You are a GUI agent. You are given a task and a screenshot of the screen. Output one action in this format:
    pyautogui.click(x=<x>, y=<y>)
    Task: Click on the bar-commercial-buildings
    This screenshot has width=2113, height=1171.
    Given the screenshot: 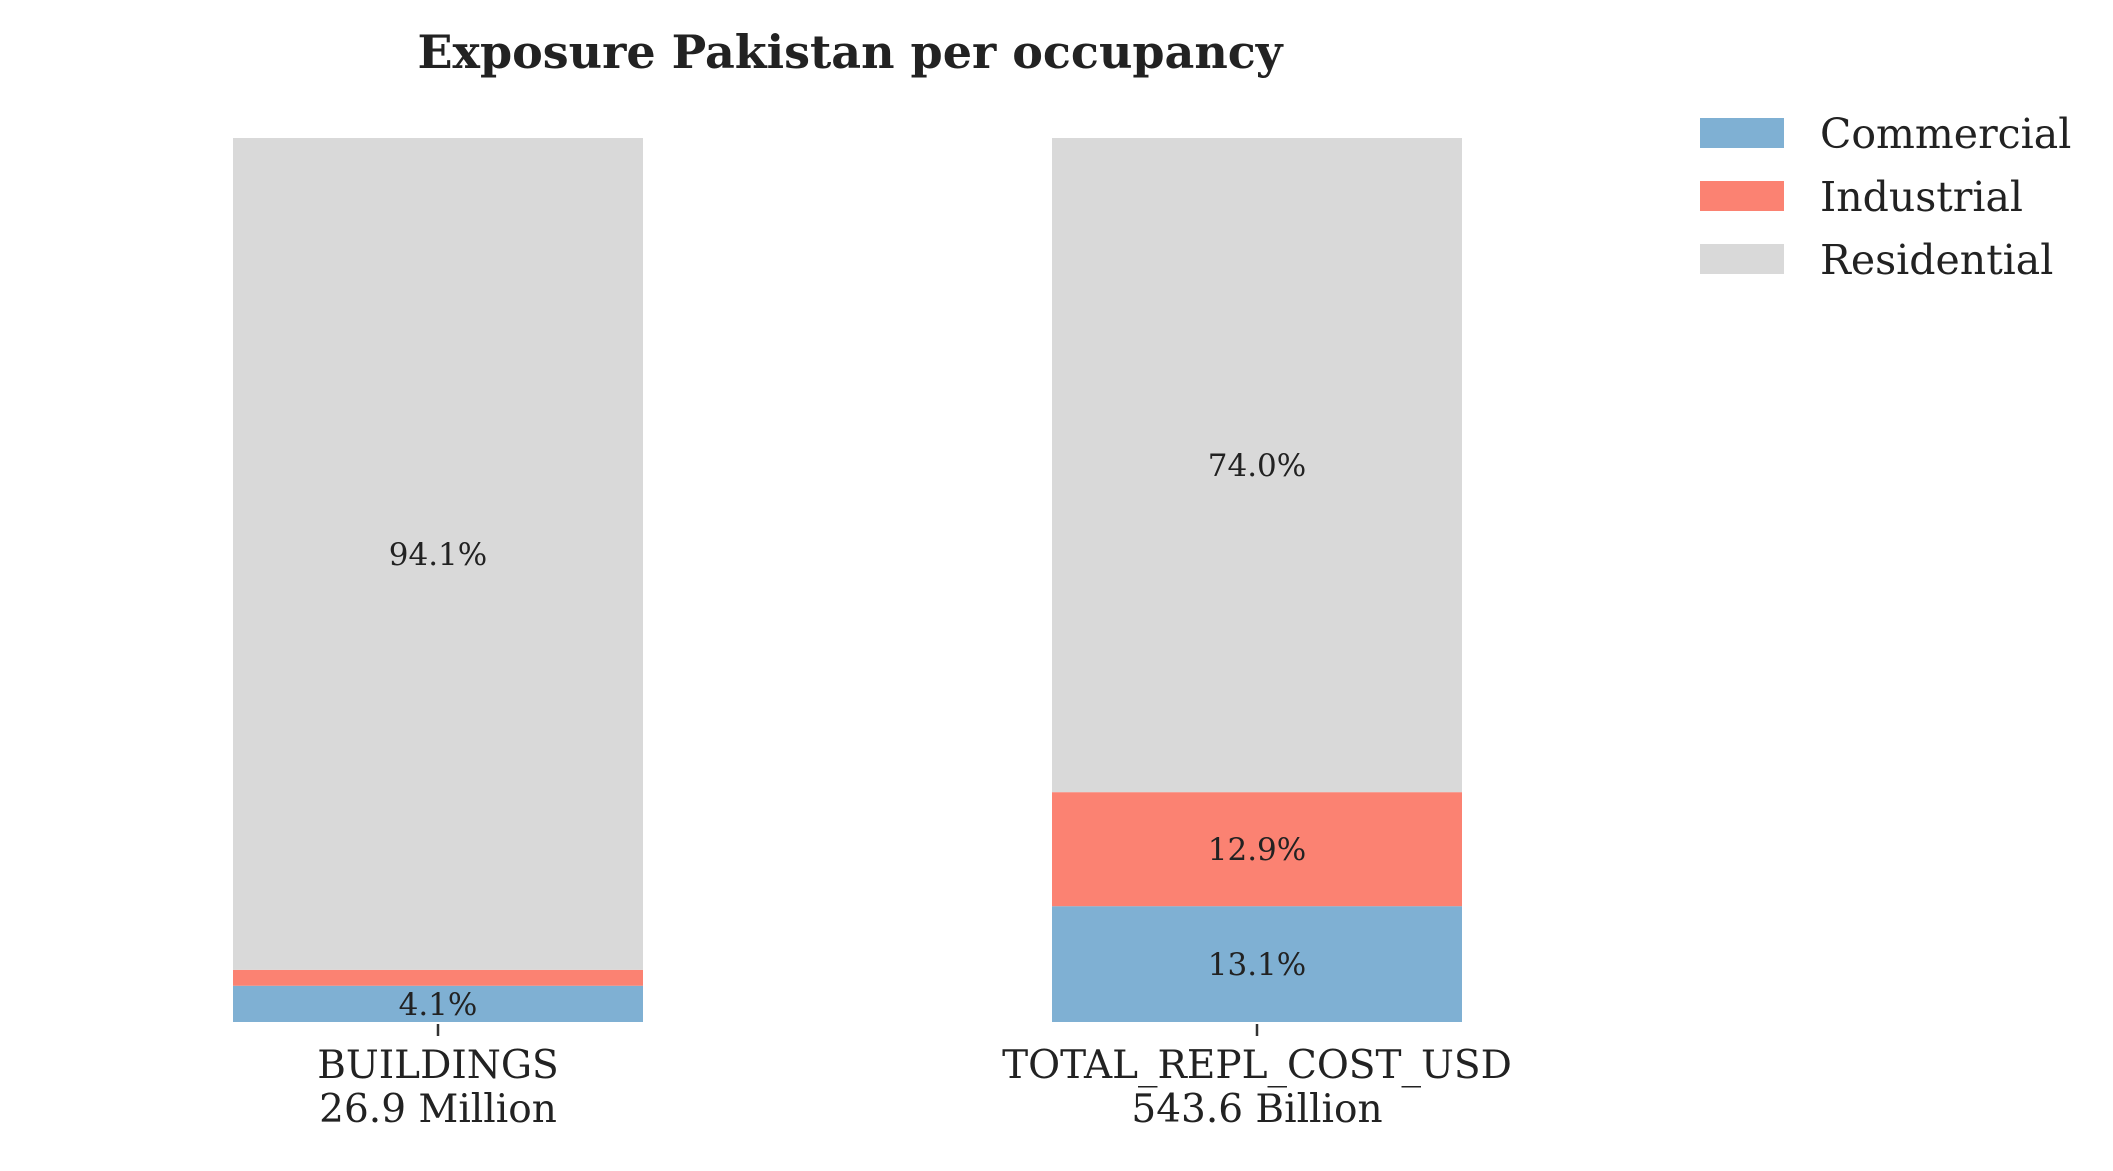 What is the action you would take?
    pyautogui.click(x=438, y=1003)
    